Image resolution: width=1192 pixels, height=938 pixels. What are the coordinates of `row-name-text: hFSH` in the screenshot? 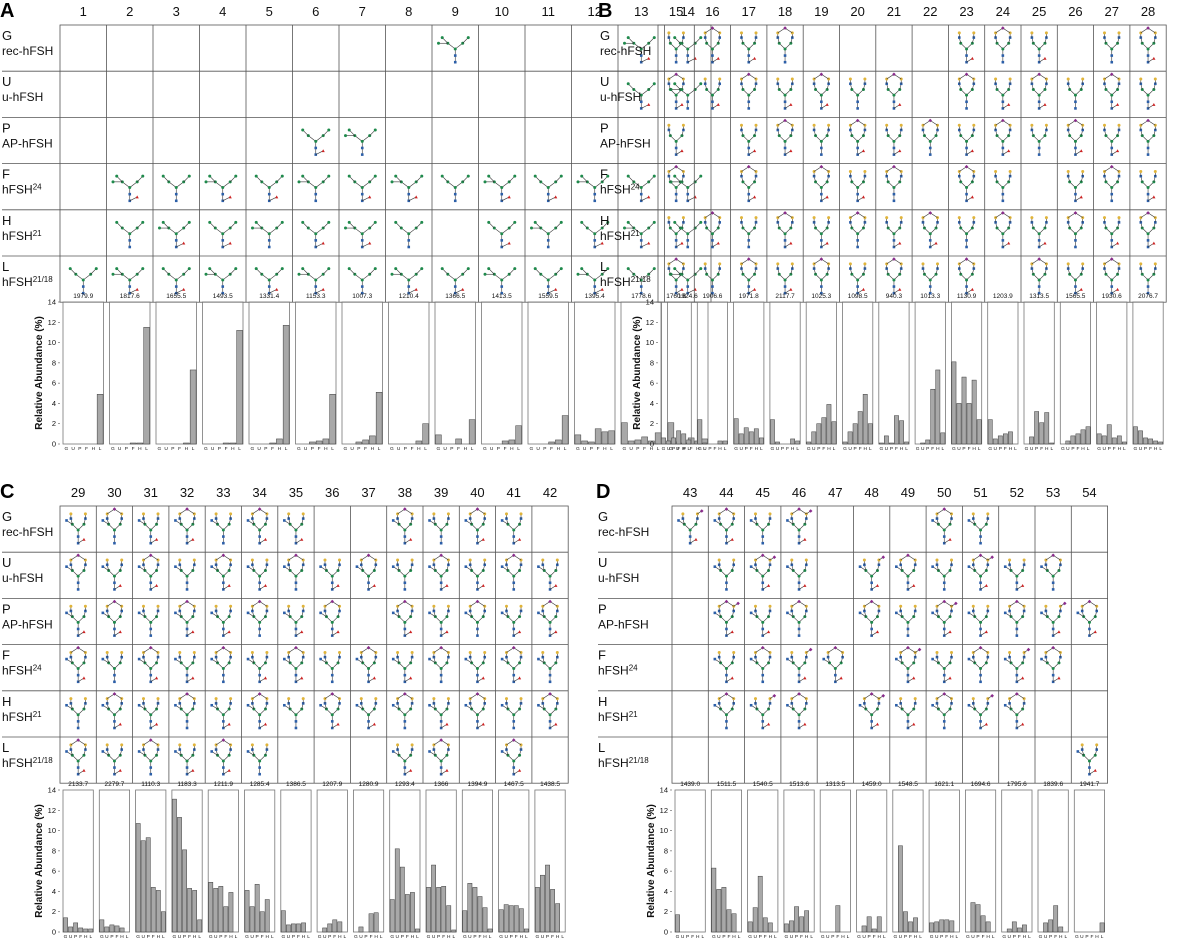 It's located at (17, 190).